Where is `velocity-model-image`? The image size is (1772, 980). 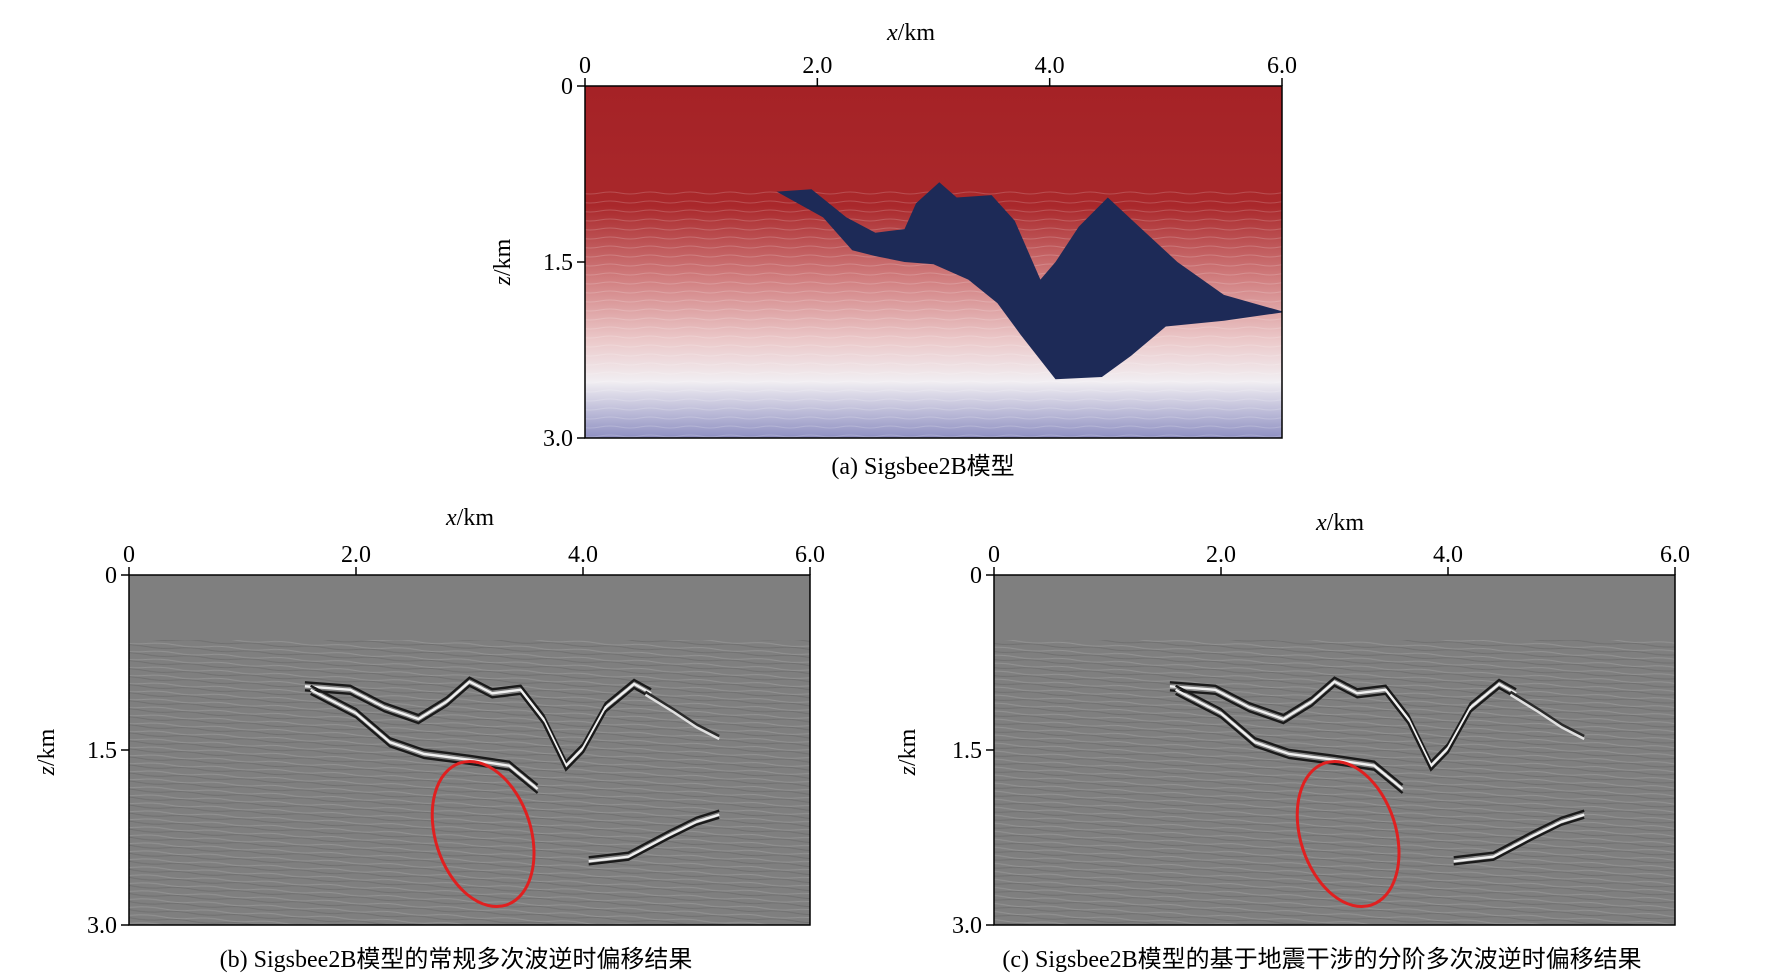
velocity-model-image is located at coordinates (933, 262).